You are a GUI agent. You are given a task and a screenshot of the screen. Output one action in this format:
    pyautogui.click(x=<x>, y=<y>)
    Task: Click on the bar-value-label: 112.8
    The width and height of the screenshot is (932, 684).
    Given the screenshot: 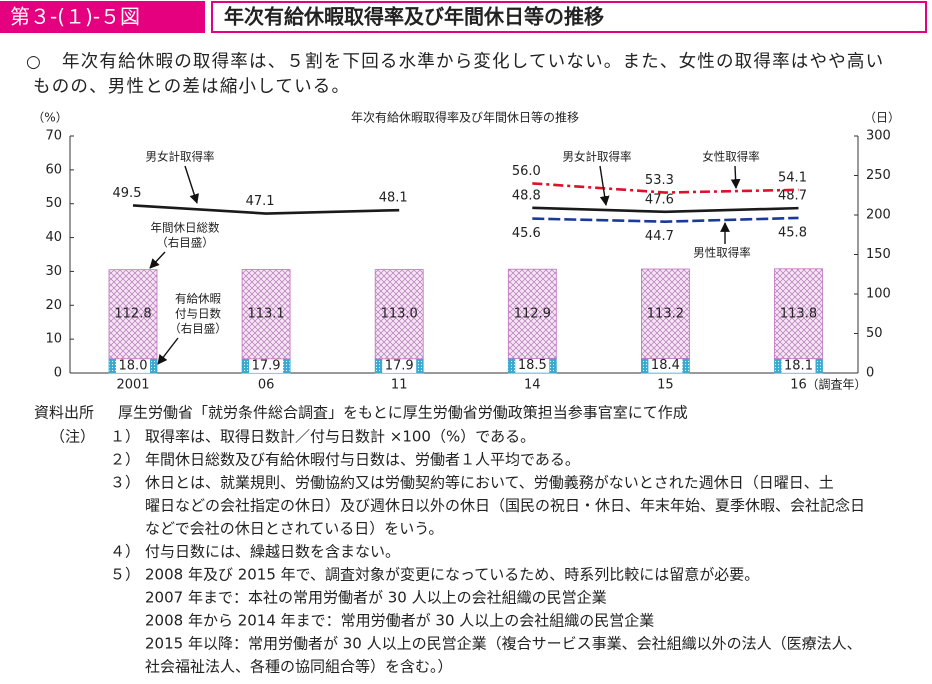 What is the action you would take?
    pyautogui.click(x=132, y=314)
    